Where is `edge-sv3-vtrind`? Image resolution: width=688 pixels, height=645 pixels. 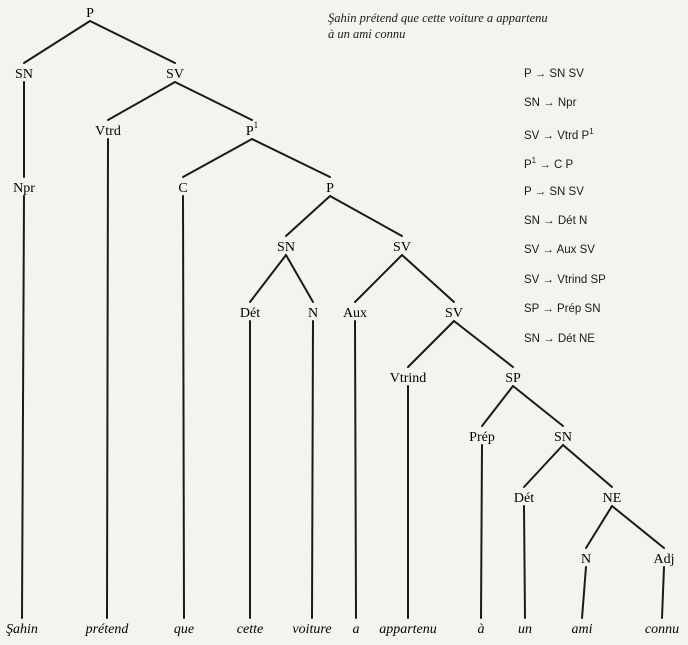
edge-sv3-vtrind is located at coordinates (431, 344).